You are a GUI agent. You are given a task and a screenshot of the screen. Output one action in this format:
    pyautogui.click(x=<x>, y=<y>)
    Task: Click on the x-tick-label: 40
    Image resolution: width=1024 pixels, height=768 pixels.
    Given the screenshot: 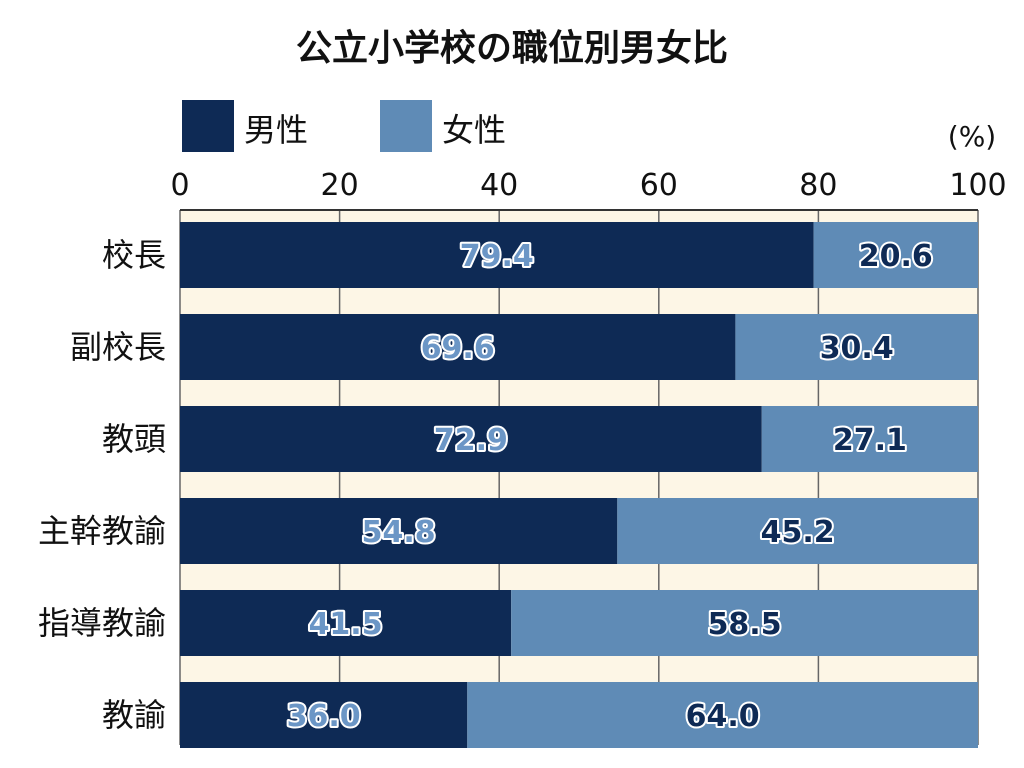 What is the action you would take?
    pyautogui.click(x=499, y=185)
    